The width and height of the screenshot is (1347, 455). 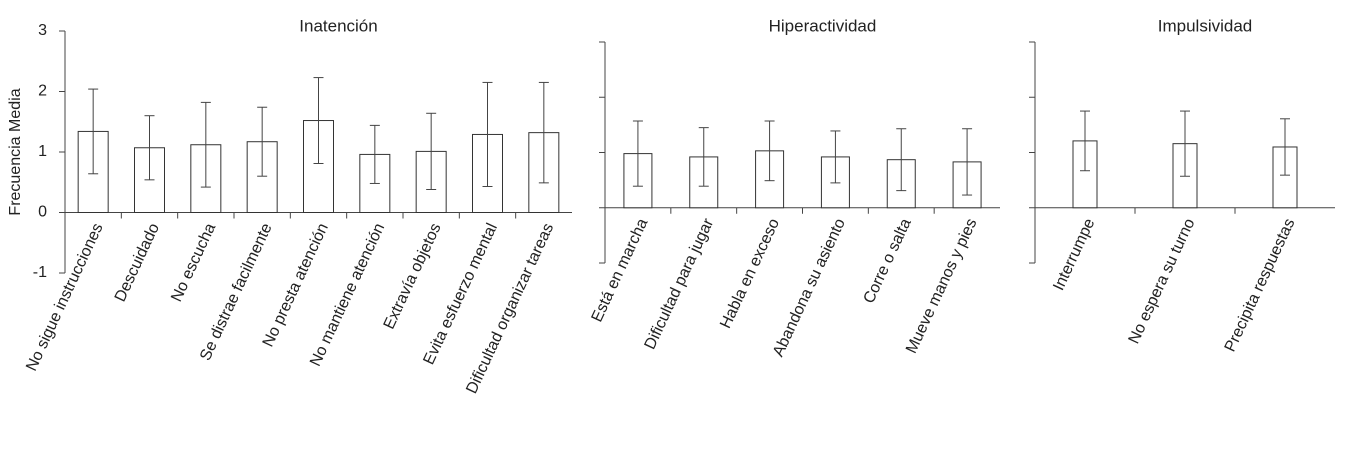 I want to click on y-axis-label: Frecuencia Media, so click(x=15, y=151).